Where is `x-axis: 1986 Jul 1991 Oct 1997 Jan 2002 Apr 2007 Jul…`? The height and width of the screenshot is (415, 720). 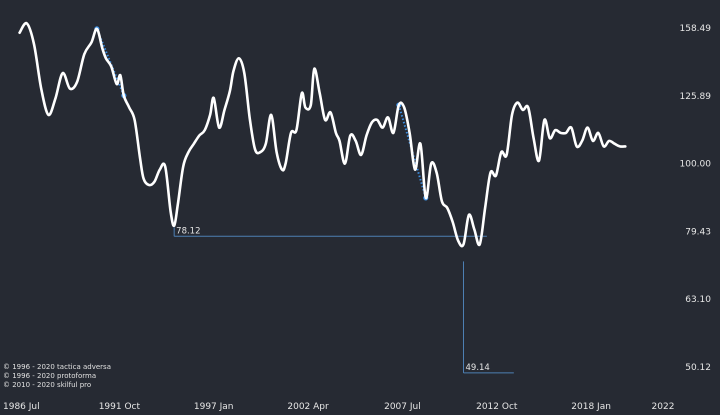 x-axis: 1986 Jul 1991 Oct 1997 Jan 2002 Apr 2007 Jul… is located at coordinates (338, 407).